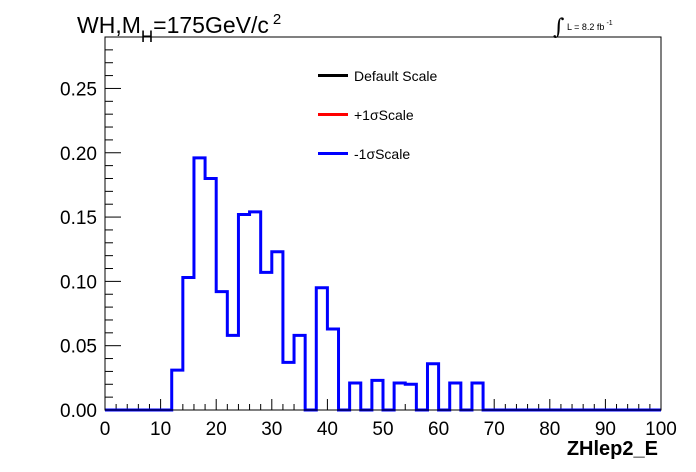 The height and width of the screenshot is (472, 696). I want to click on legend-entry-minus1sigma: -1σScale, so click(393, 153).